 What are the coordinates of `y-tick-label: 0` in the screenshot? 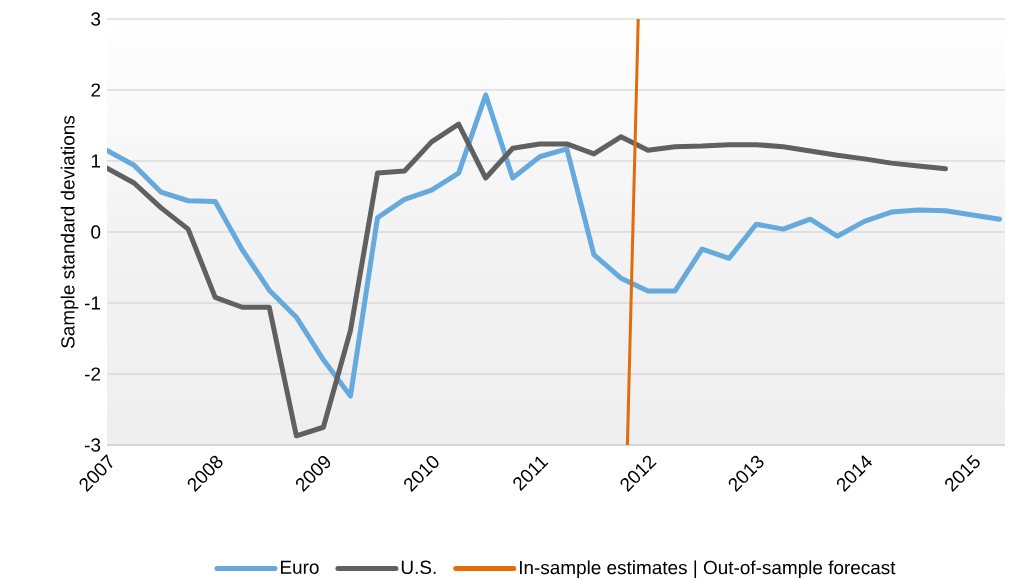 It's located at (96, 232).